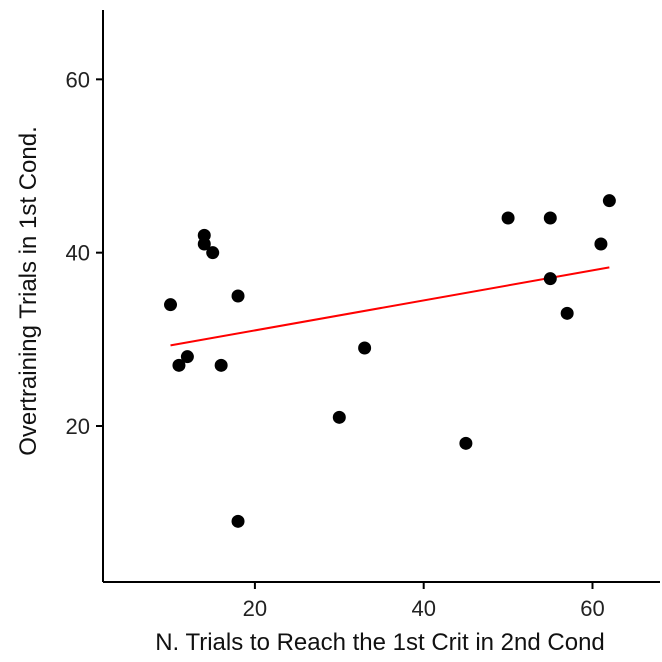 The image size is (662, 662). Describe the element at coordinates (78, 253) in the screenshot. I see `y-tick-label: 40` at that location.